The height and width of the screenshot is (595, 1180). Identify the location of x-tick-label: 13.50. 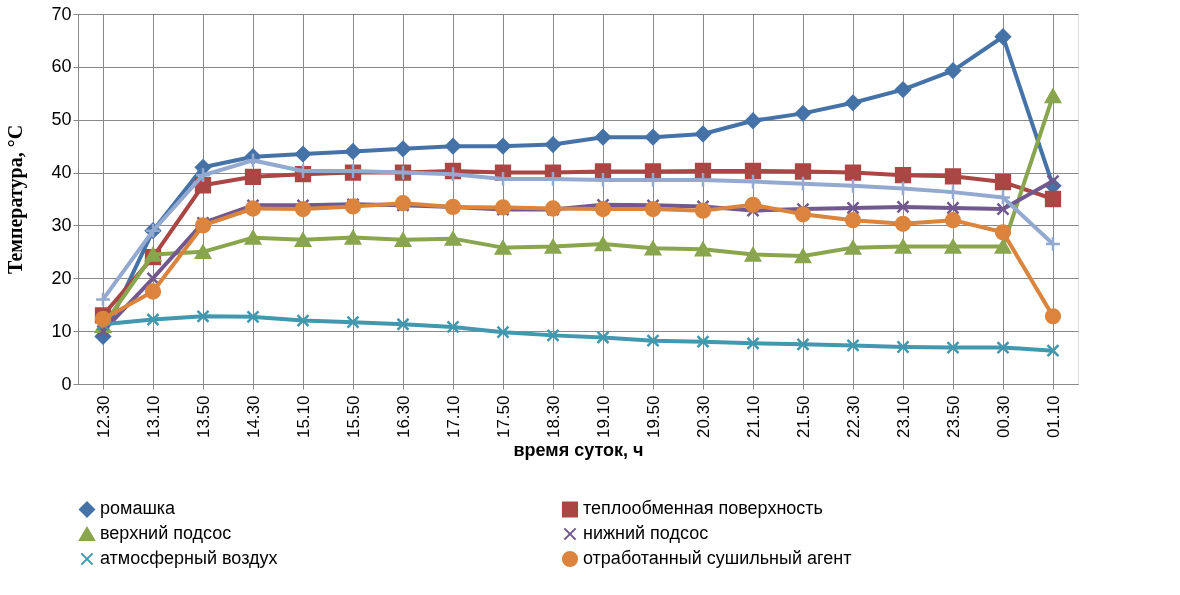
(203, 417).